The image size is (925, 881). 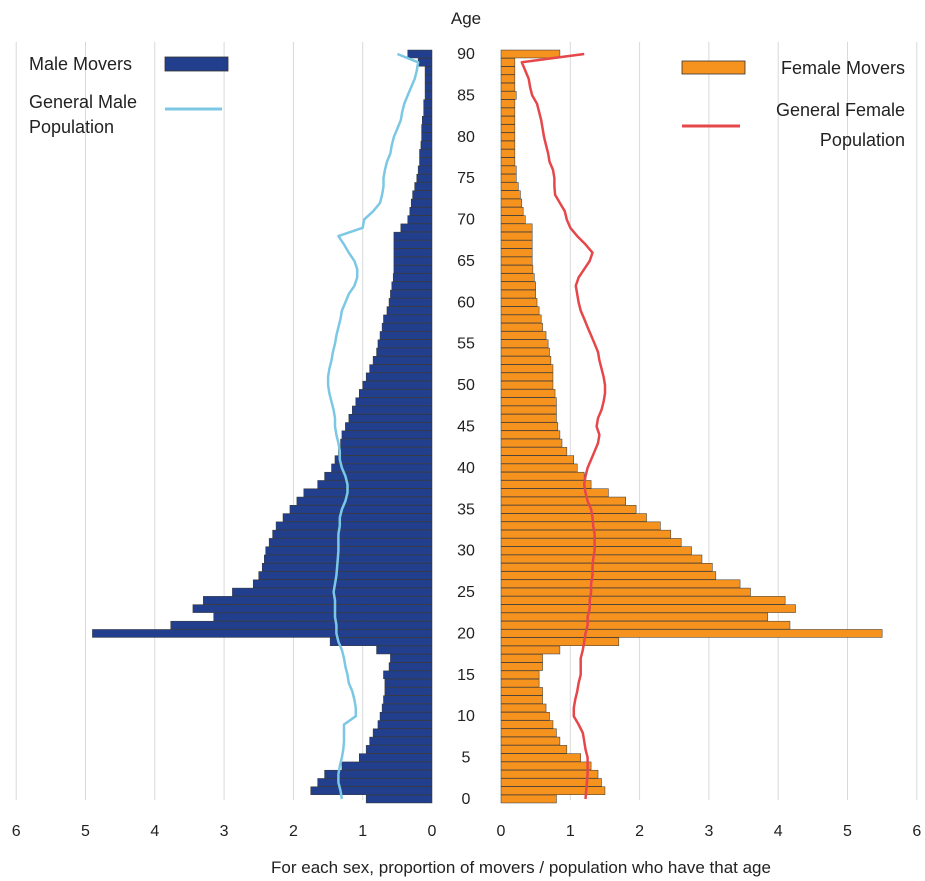 What do you see at coordinates (466, 95) in the screenshot?
I see `y-tick: 85` at bounding box center [466, 95].